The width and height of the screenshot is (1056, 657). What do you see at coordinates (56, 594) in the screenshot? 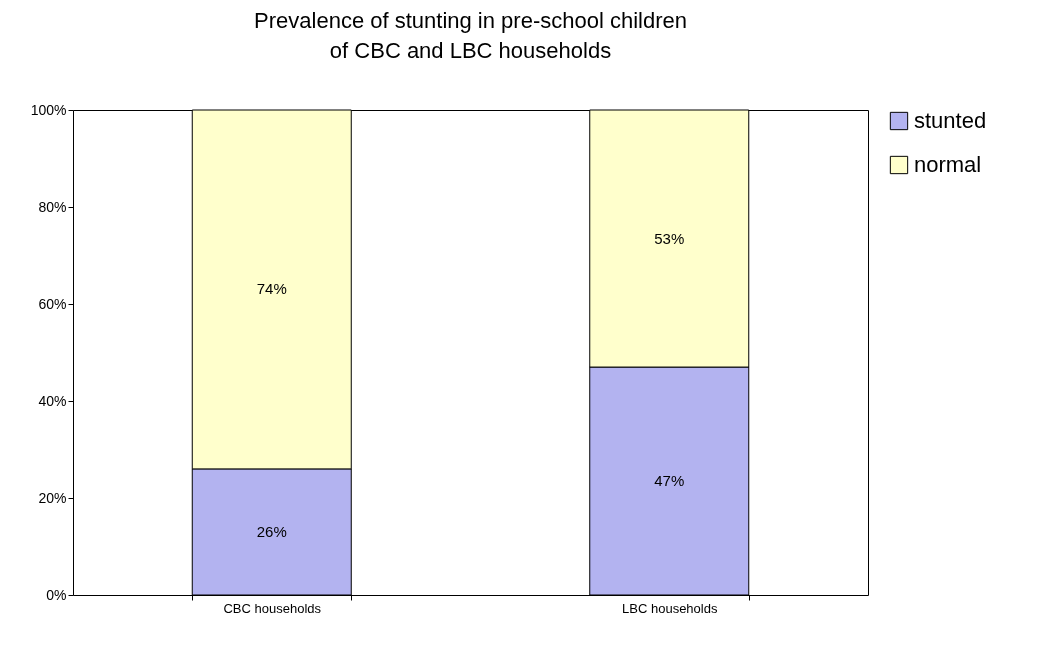
I see `y-tick-label: 0%` at bounding box center [56, 594].